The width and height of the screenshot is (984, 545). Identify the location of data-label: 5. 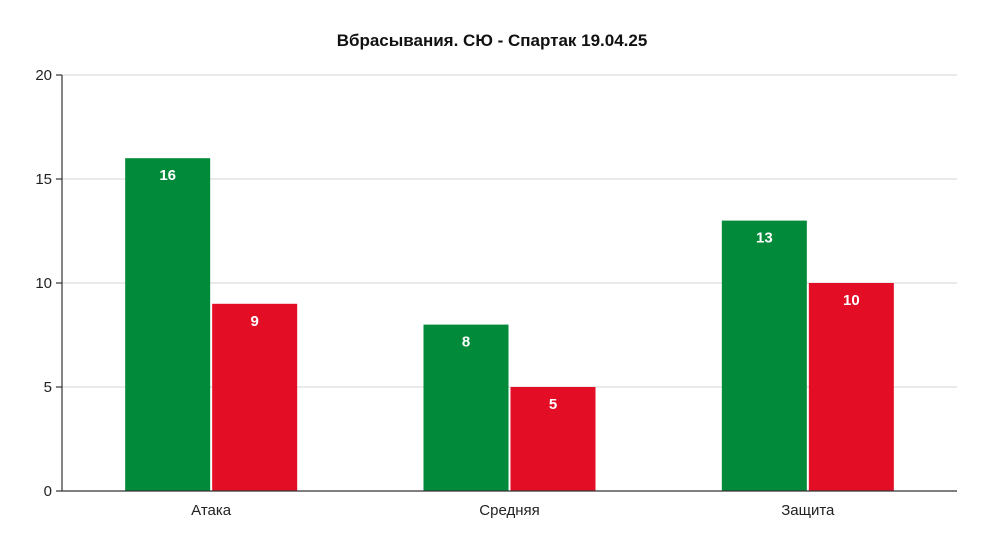
(553, 404).